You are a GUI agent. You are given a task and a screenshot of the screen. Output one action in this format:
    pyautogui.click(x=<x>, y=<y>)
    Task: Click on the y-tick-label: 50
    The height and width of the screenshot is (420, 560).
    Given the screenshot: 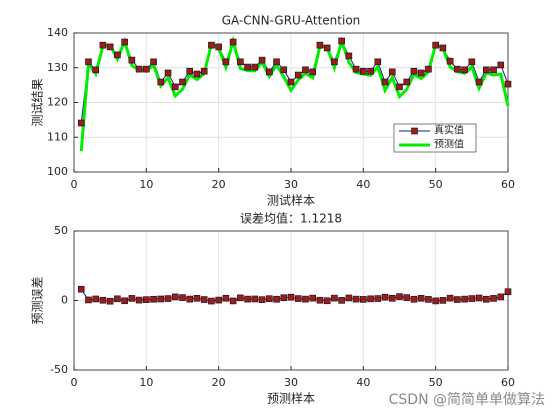 What is the action you would take?
    pyautogui.click(x=61, y=230)
    